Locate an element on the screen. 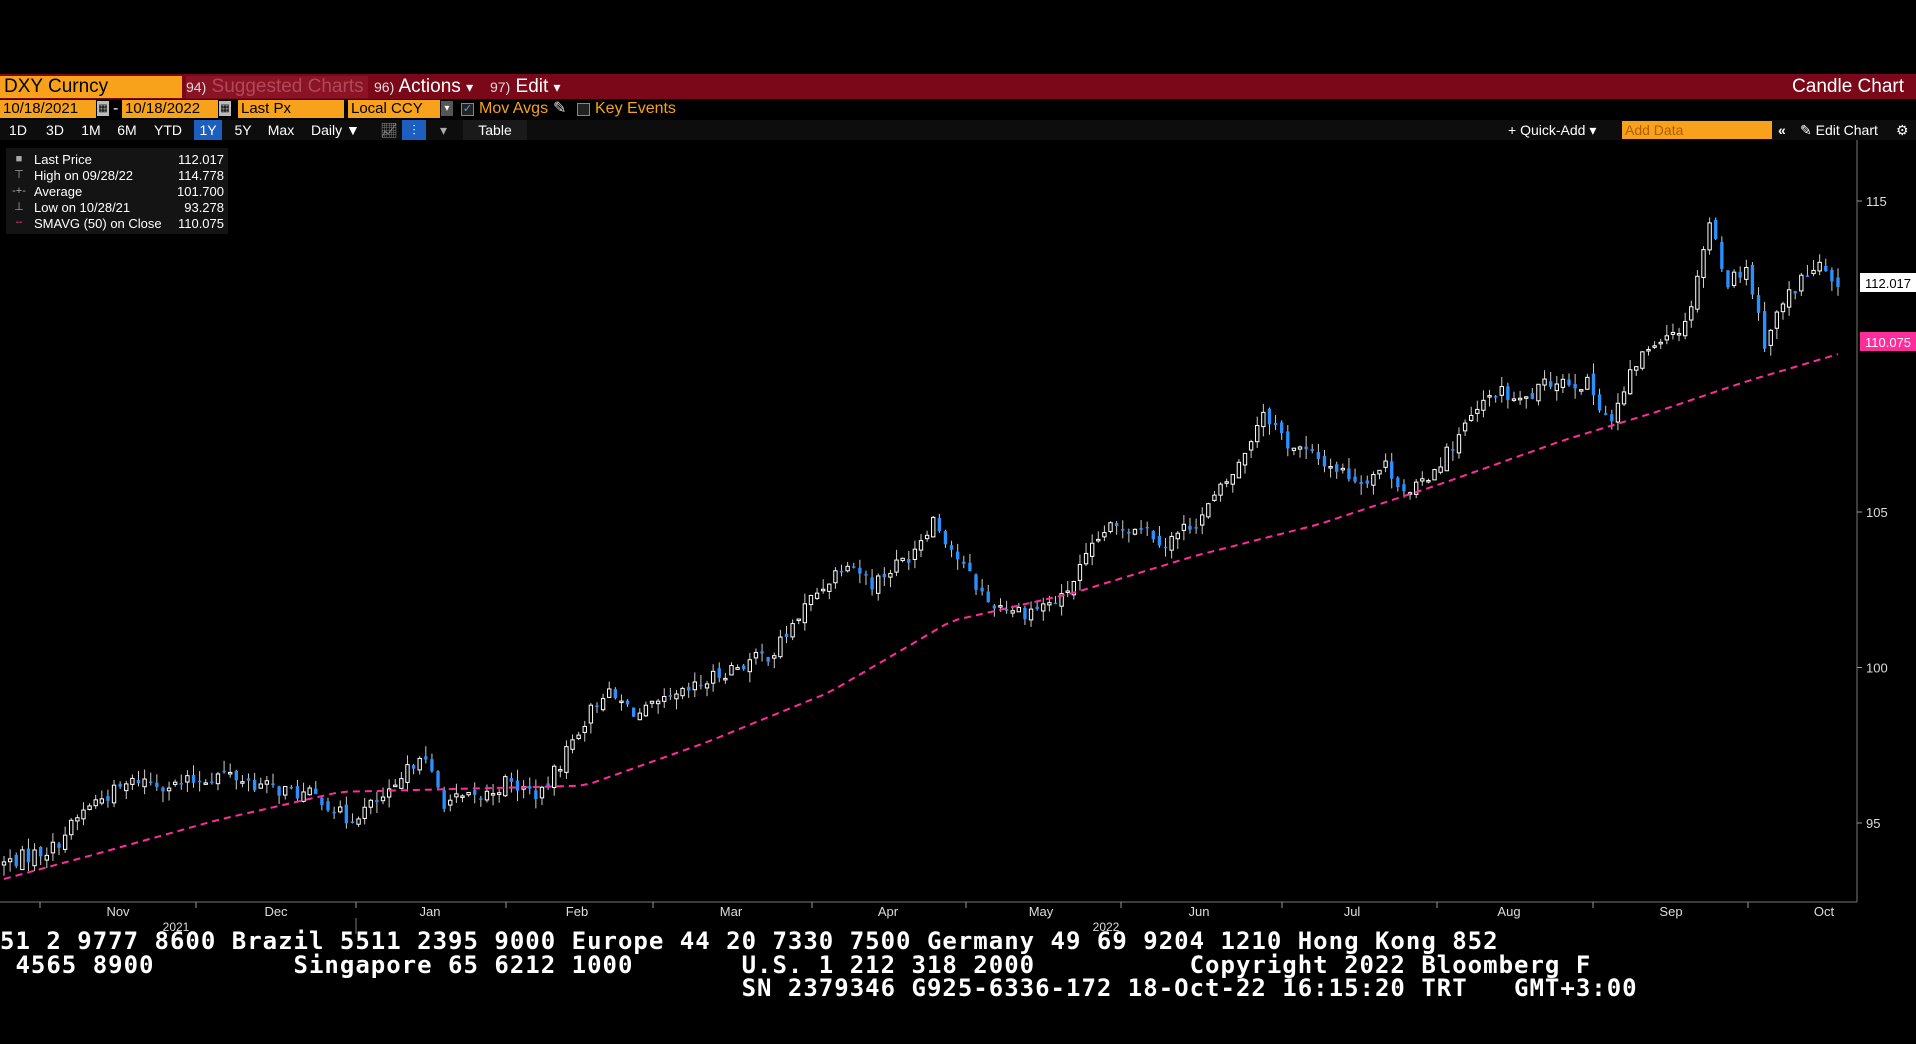 Image resolution: width=1916 pixels, height=1044 pixels. gear-icon: ⚙ is located at coordinates (1902, 130).